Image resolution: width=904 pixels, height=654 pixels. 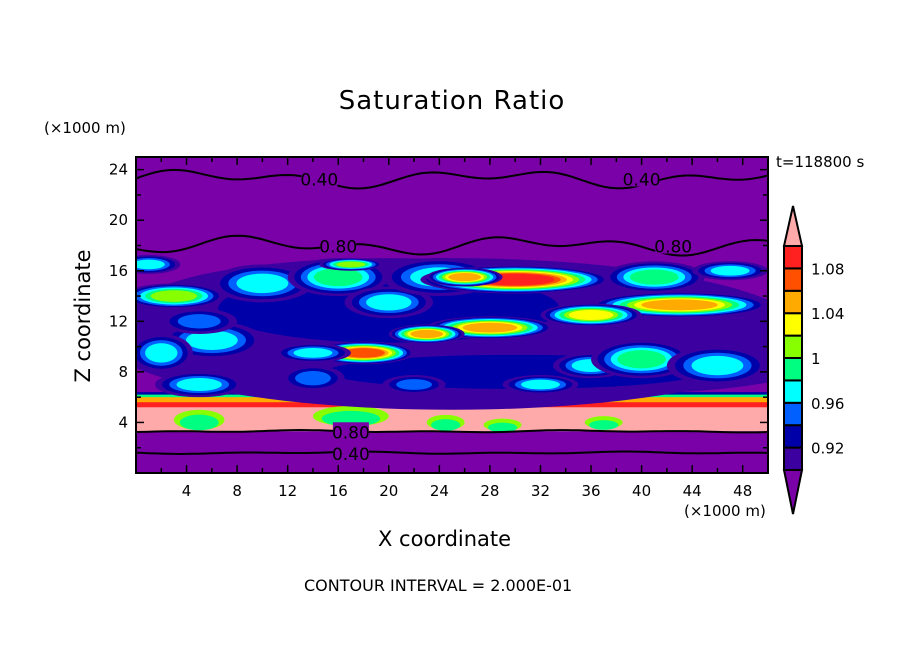 I want to click on x-tick-label: 16, so click(x=338, y=491).